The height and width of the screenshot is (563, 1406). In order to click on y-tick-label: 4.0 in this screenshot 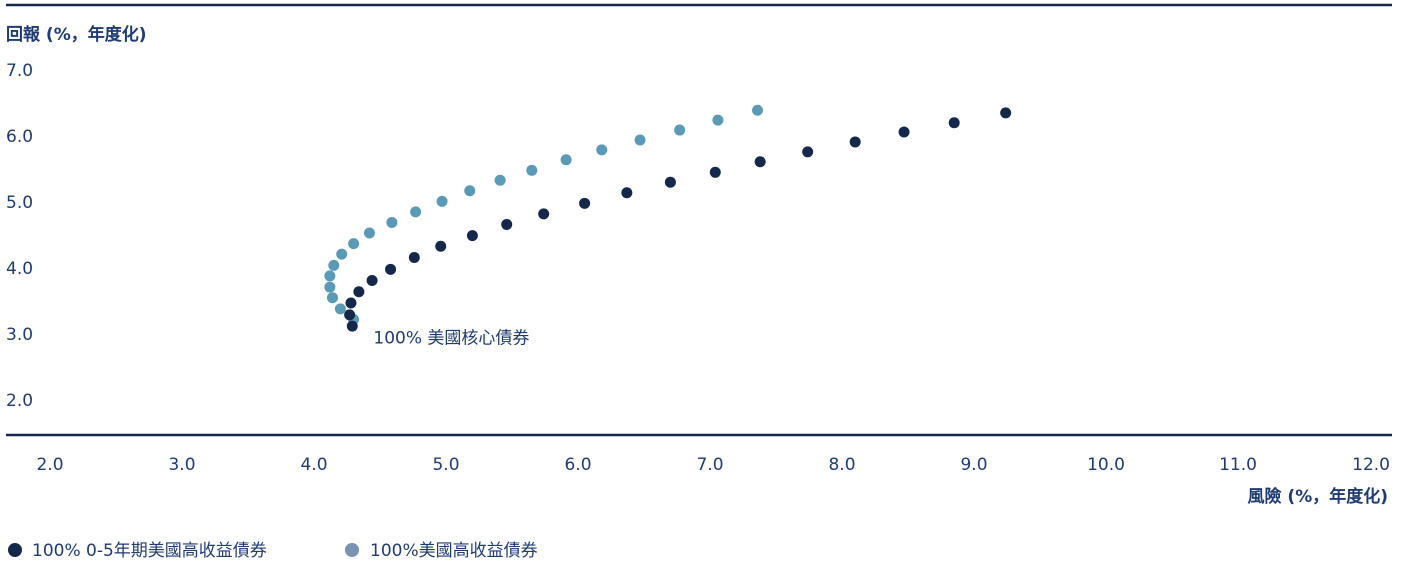, I will do `click(19, 269)`.